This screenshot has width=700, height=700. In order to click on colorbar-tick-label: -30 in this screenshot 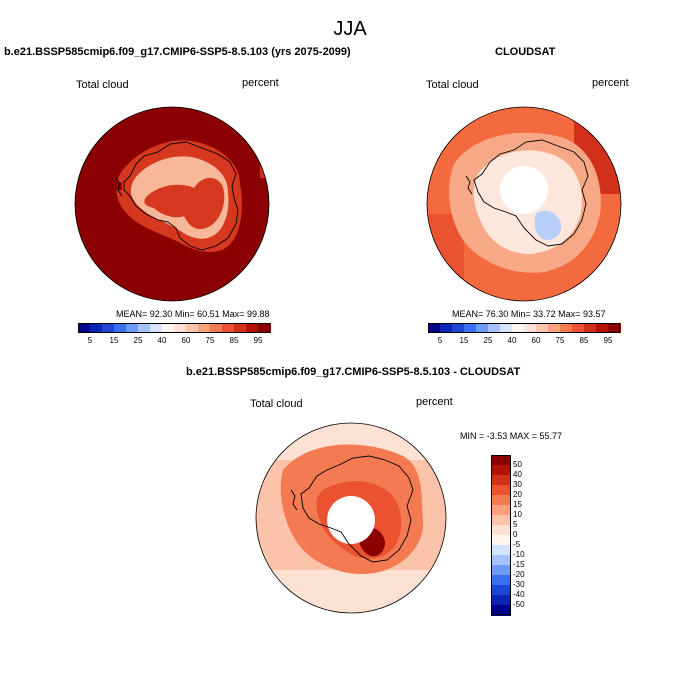, I will do `click(519, 584)`.